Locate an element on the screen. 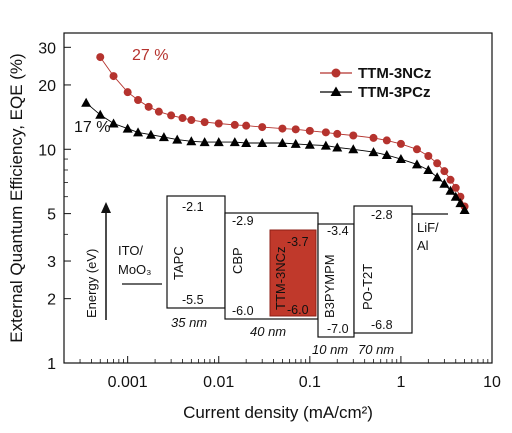 The width and height of the screenshot is (512, 433). legend-marker-ttm-3ncz is located at coordinates (336, 73).